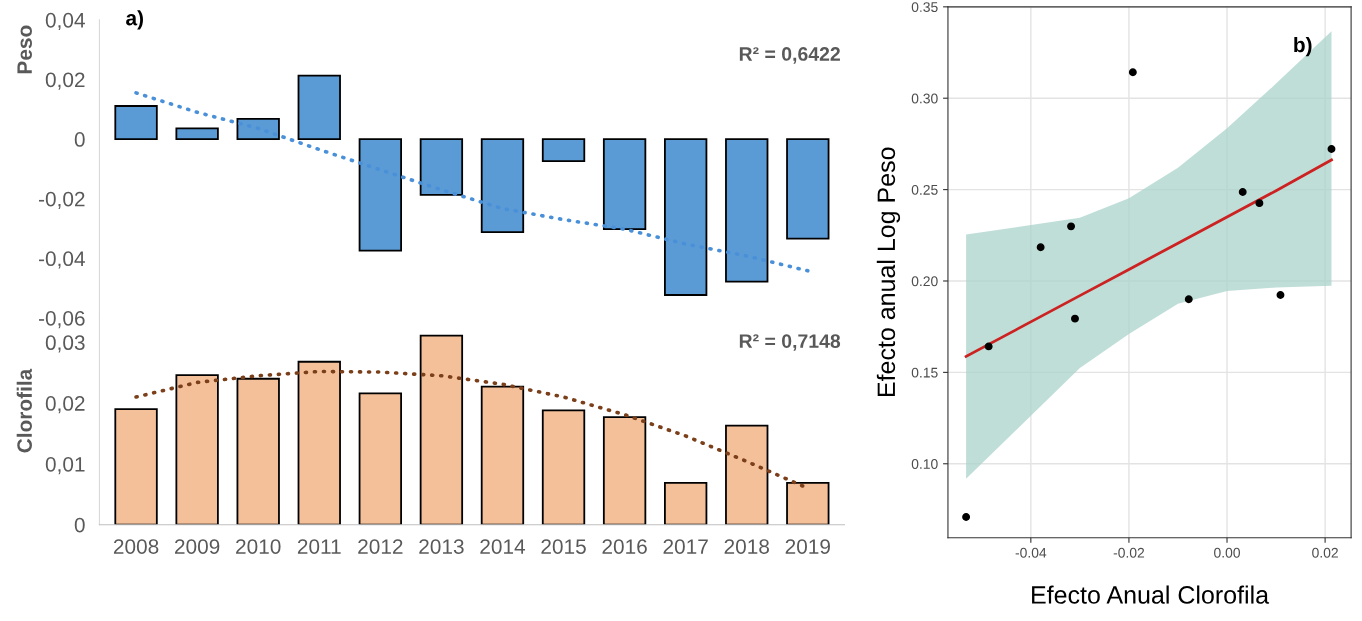 The image size is (1362, 621). I want to click on y-axis-title: Peso, so click(24, 49).